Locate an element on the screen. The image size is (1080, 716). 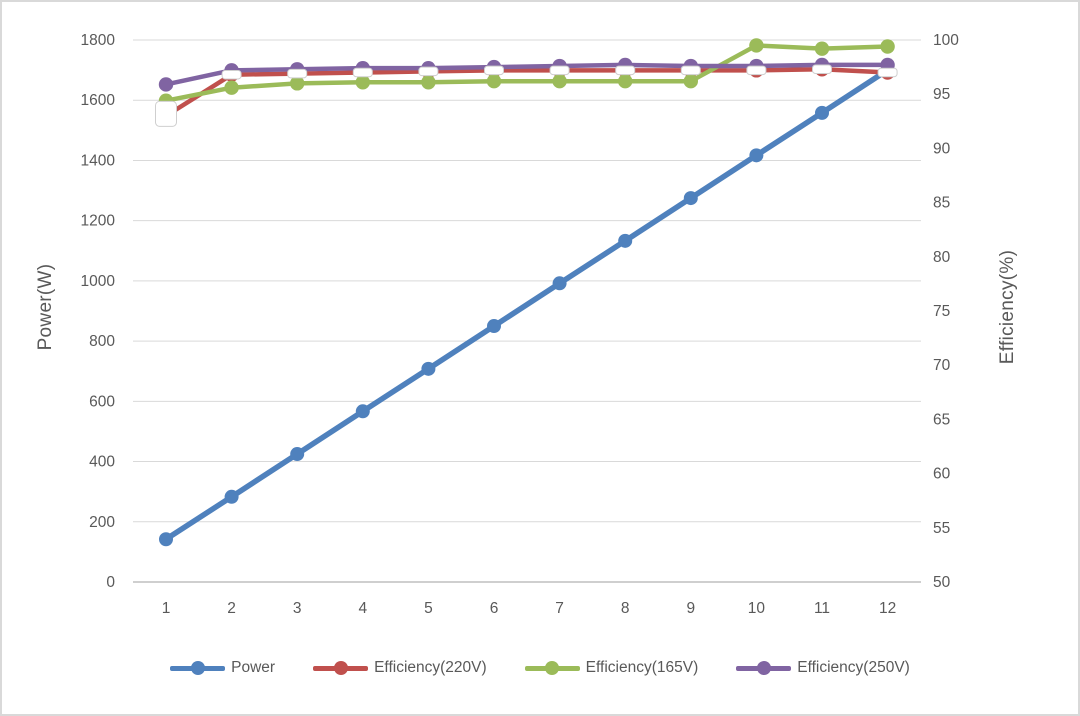
right-axis-tick-label: 70 is located at coordinates (942, 365).